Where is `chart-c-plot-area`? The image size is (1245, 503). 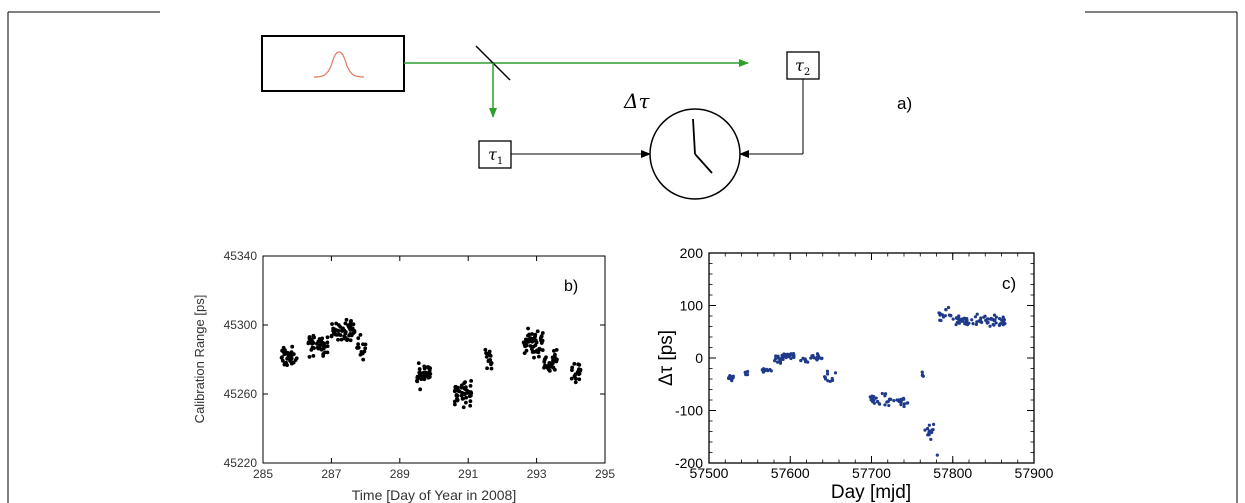
chart-c-plot-area is located at coordinates (871, 358).